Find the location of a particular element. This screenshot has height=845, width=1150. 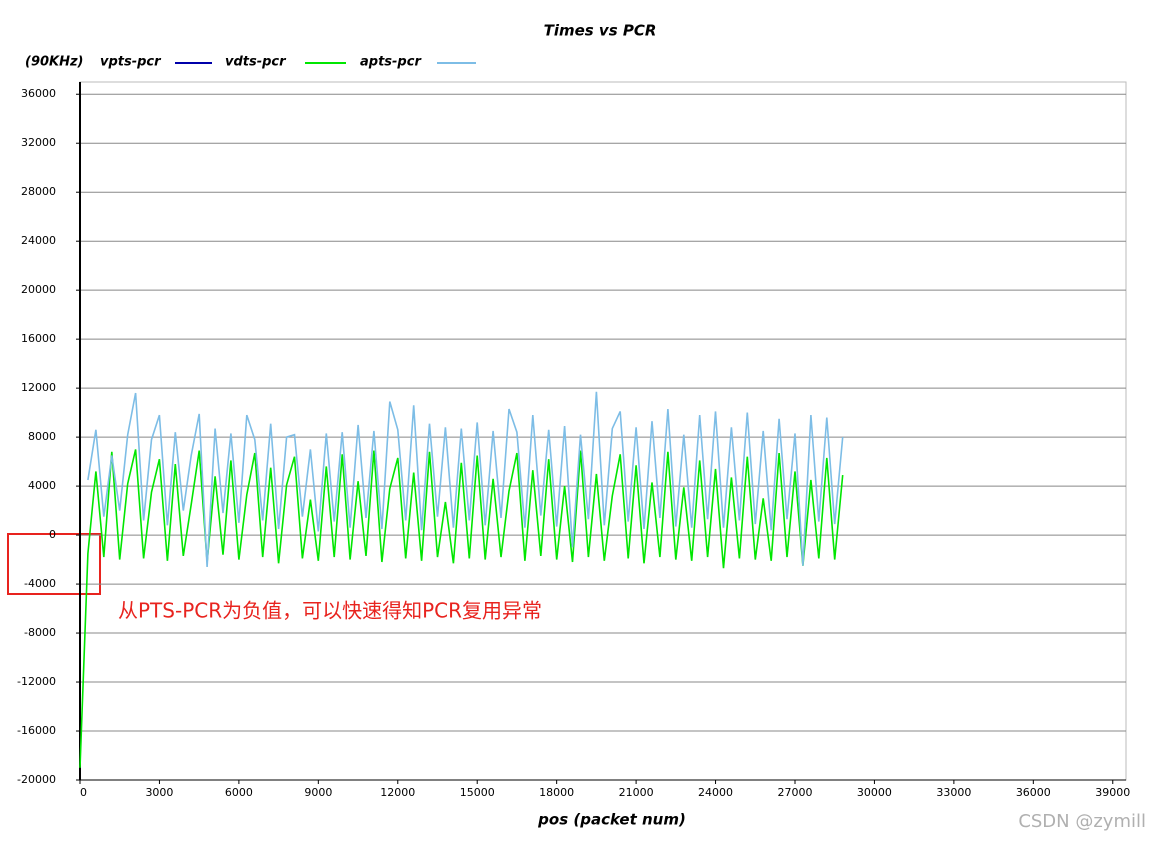

x-tick-label: 9000 is located at coordinates (318, 792).